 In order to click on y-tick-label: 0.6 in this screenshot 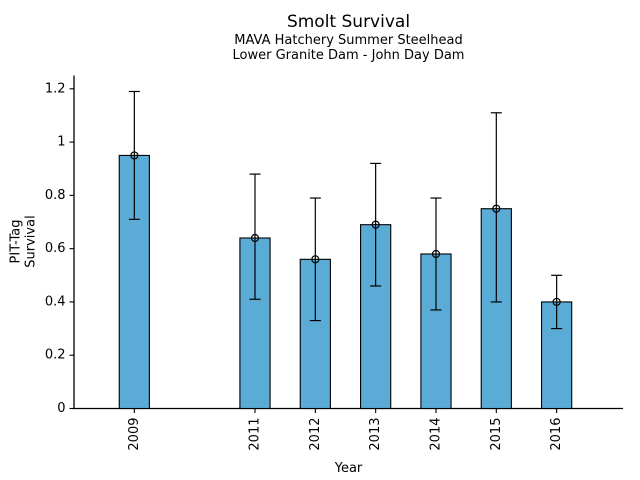, I will do `click(55, 248)`.